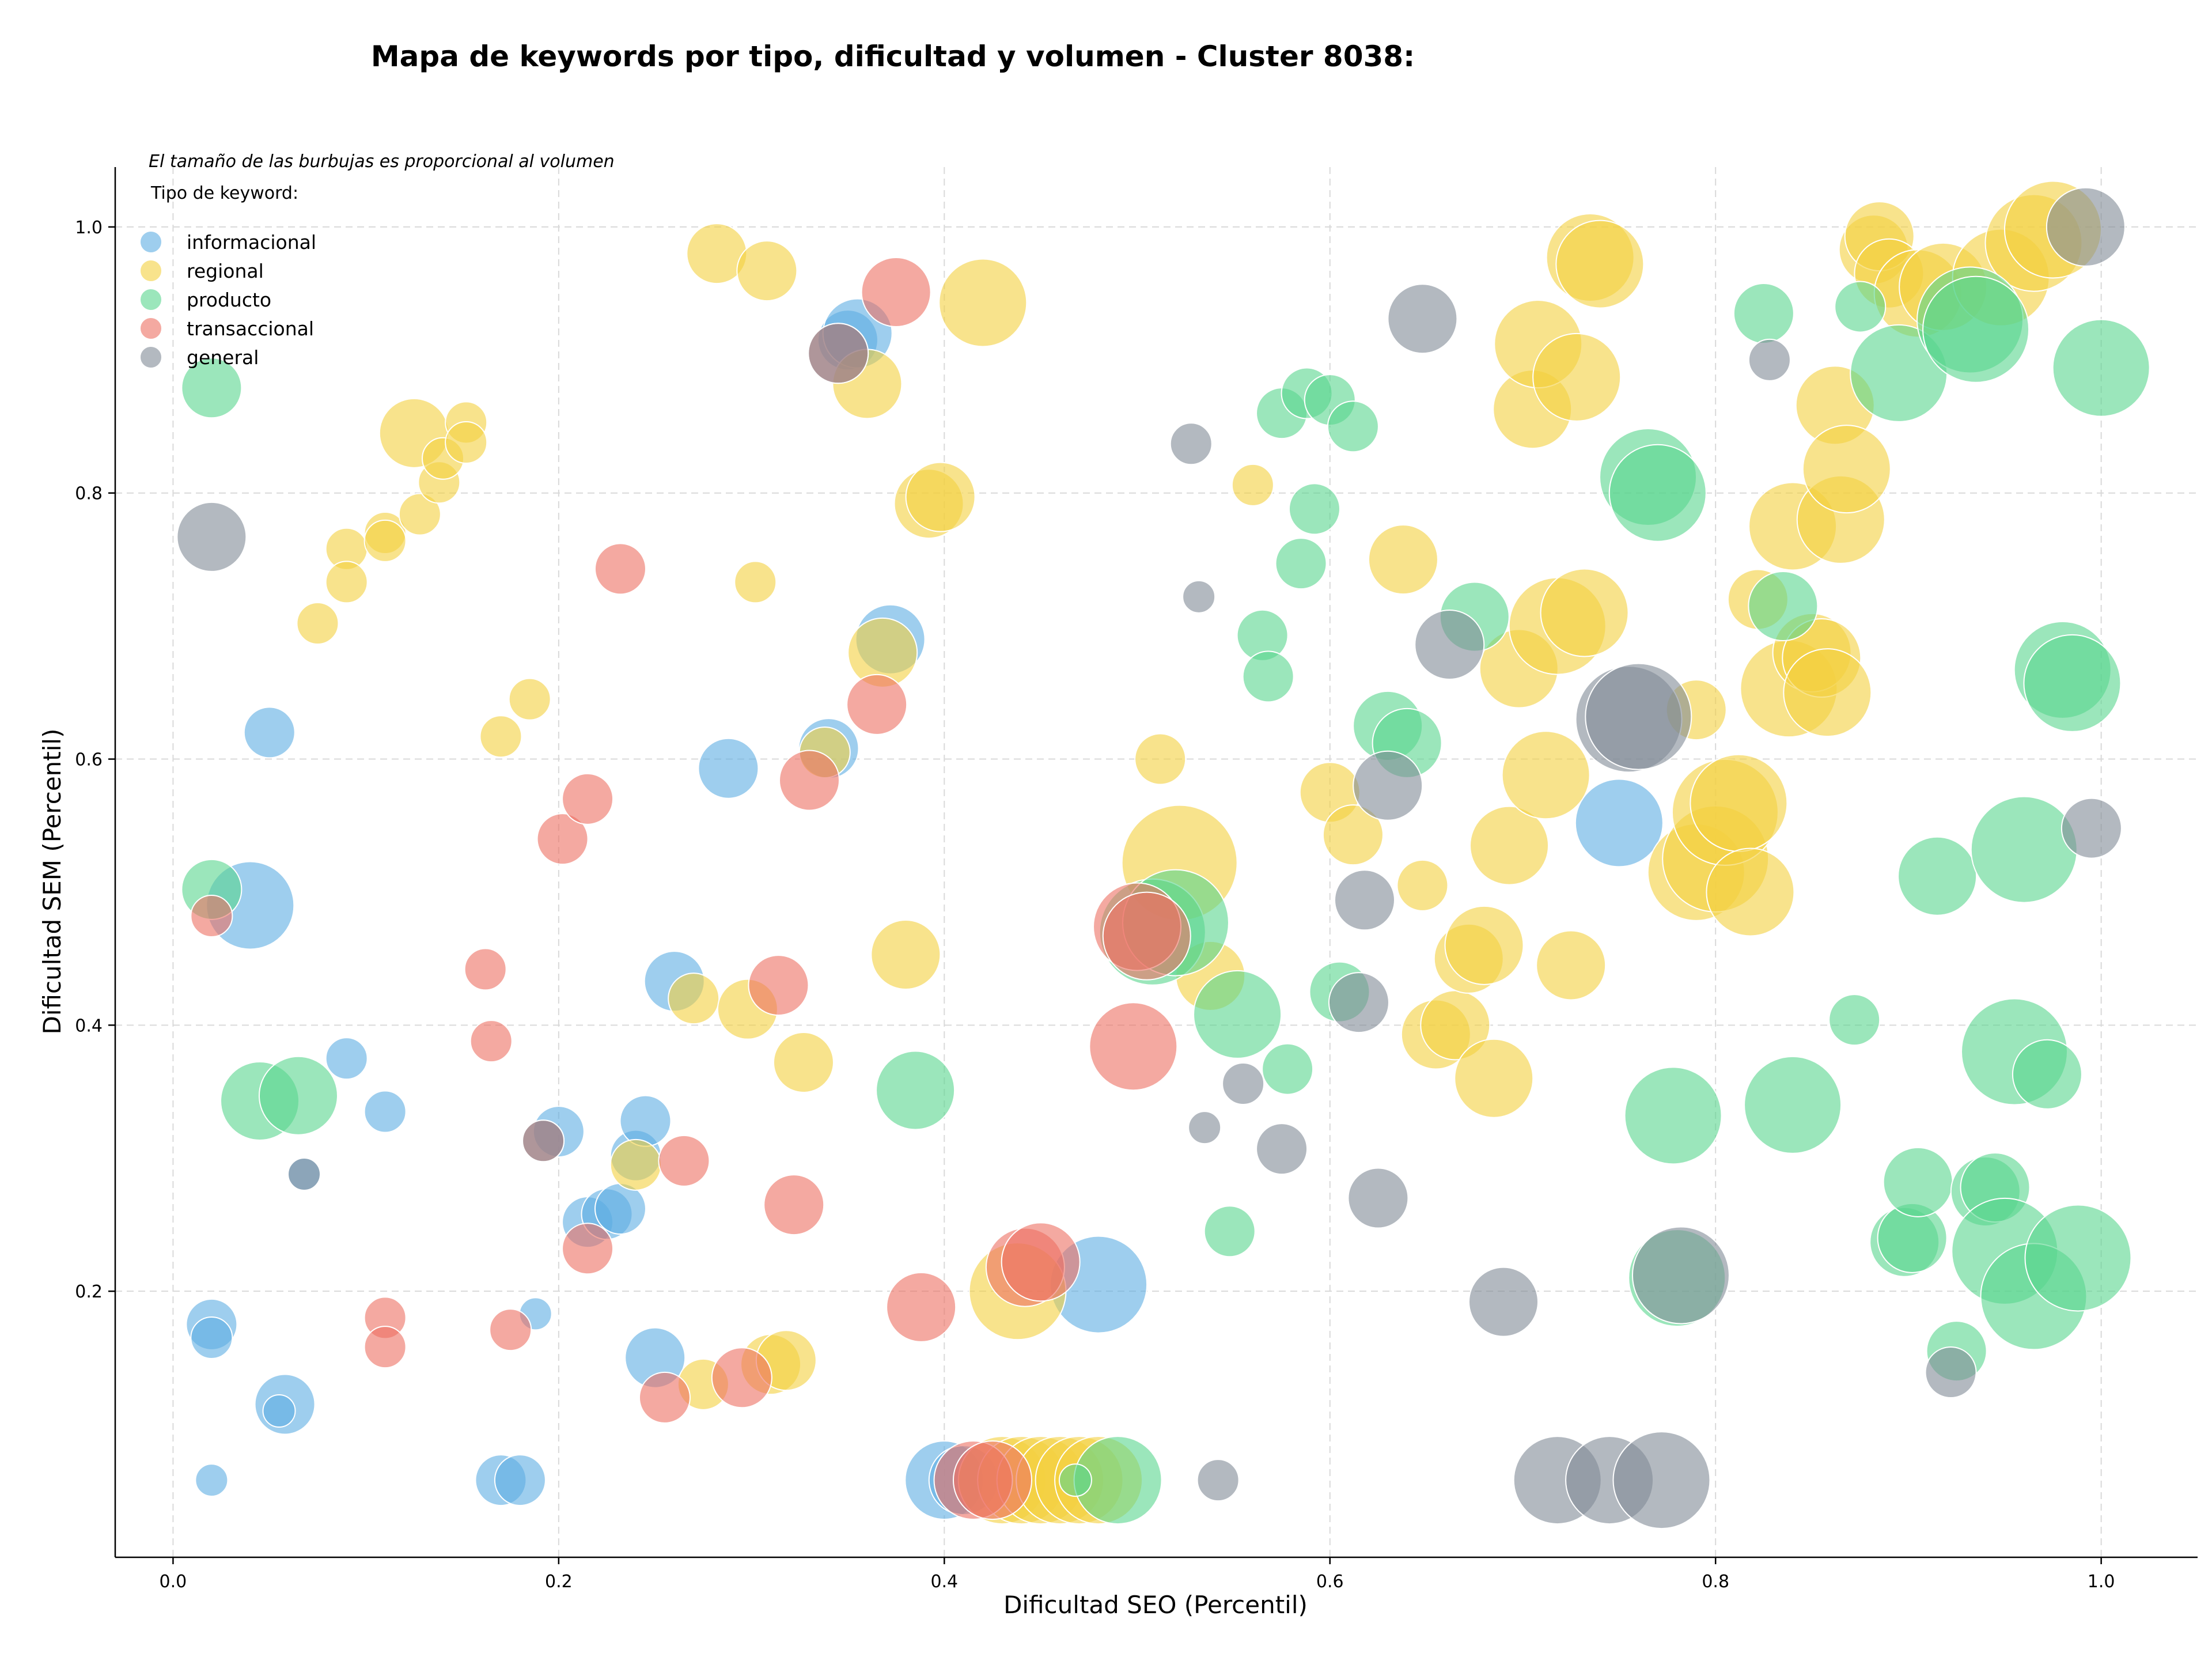 The width and height of the screenshot is (2212, 1661). I want to click on y-tick-label: 0.2, so click(89, 1292).